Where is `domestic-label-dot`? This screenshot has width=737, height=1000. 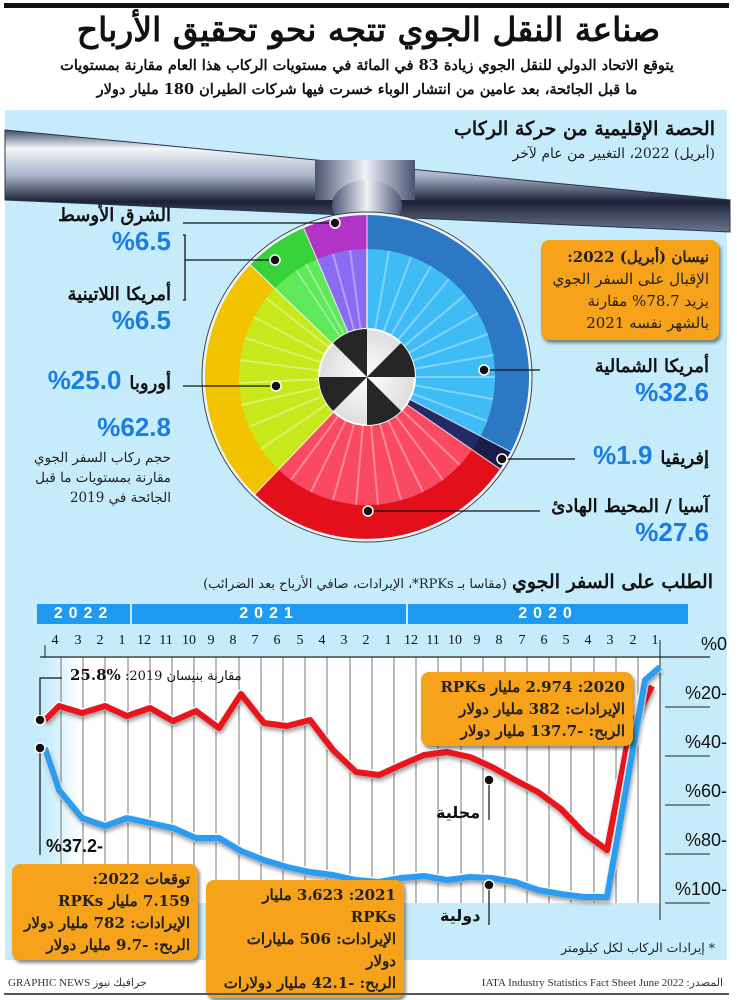 domestic-label-dot is located at coordinates (489, 780).